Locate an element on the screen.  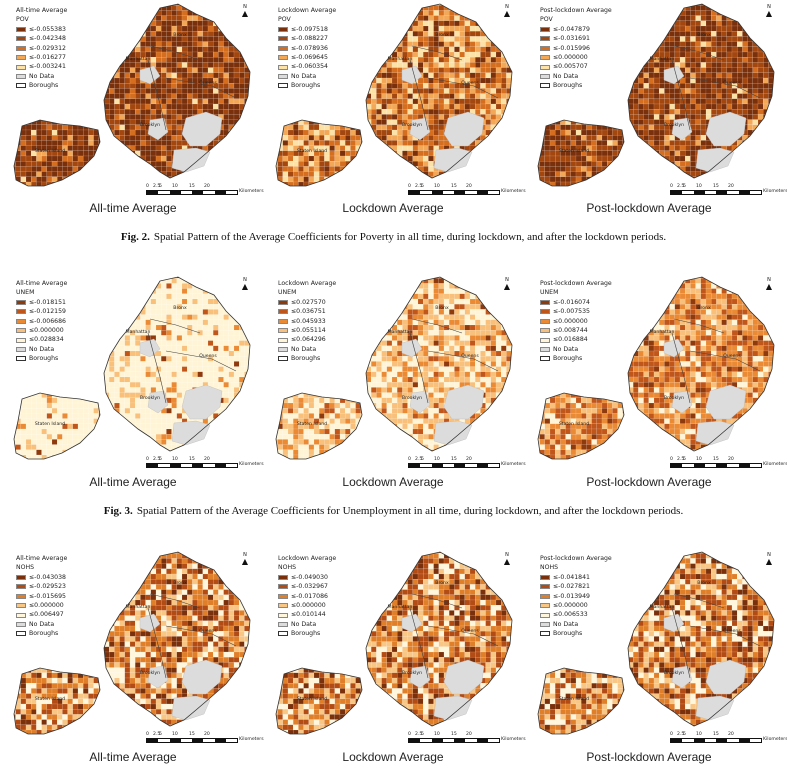
borough-boundary is located at coordinates (201, 88).